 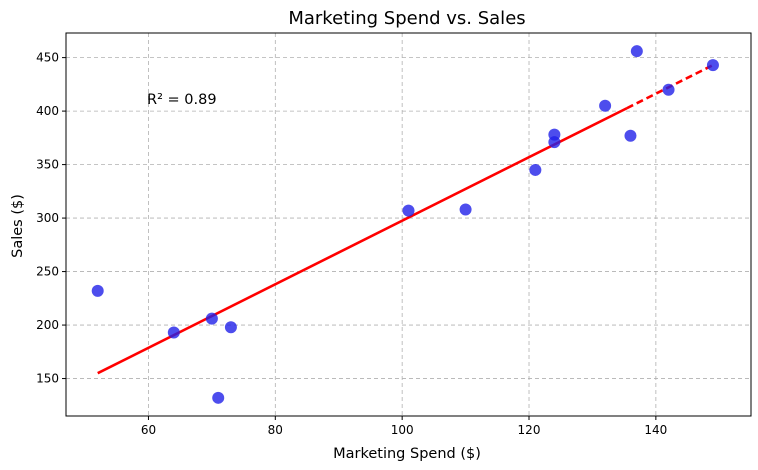 I want to click on x-tick-label: 120, so click(x=529, y=430).